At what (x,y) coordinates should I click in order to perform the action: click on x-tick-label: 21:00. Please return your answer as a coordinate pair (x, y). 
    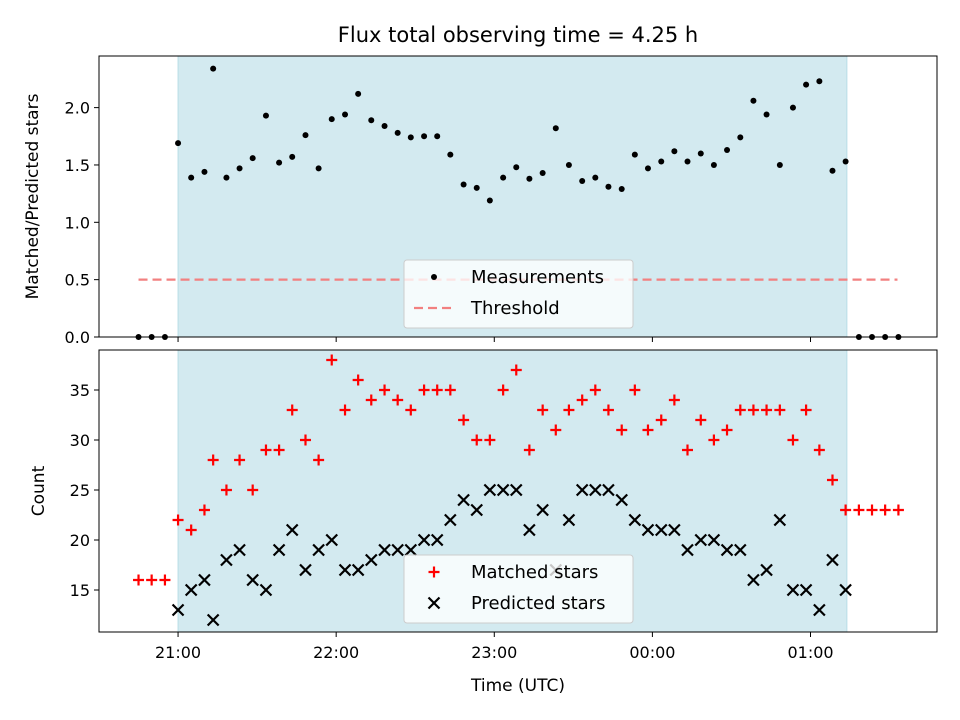
    Looking at the image, I should click on (178, 652).